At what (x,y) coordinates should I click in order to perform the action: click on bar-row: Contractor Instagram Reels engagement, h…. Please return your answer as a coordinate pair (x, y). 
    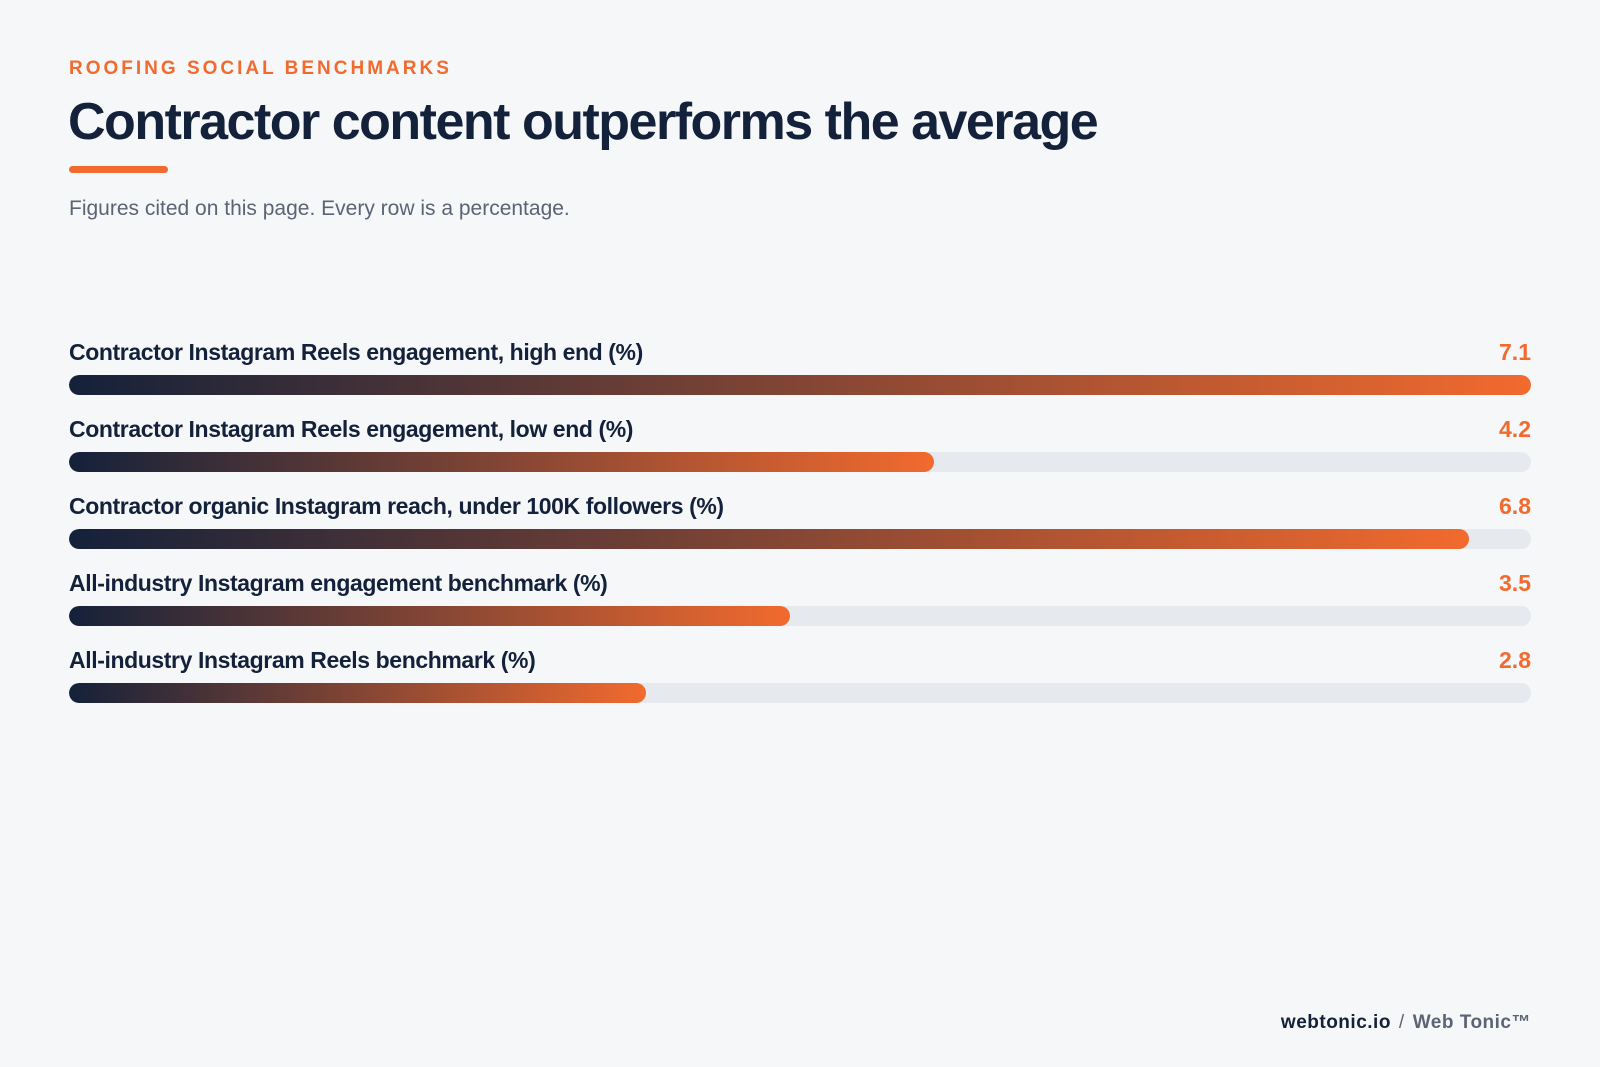
    Looking at the image, I should click on (800, 373).